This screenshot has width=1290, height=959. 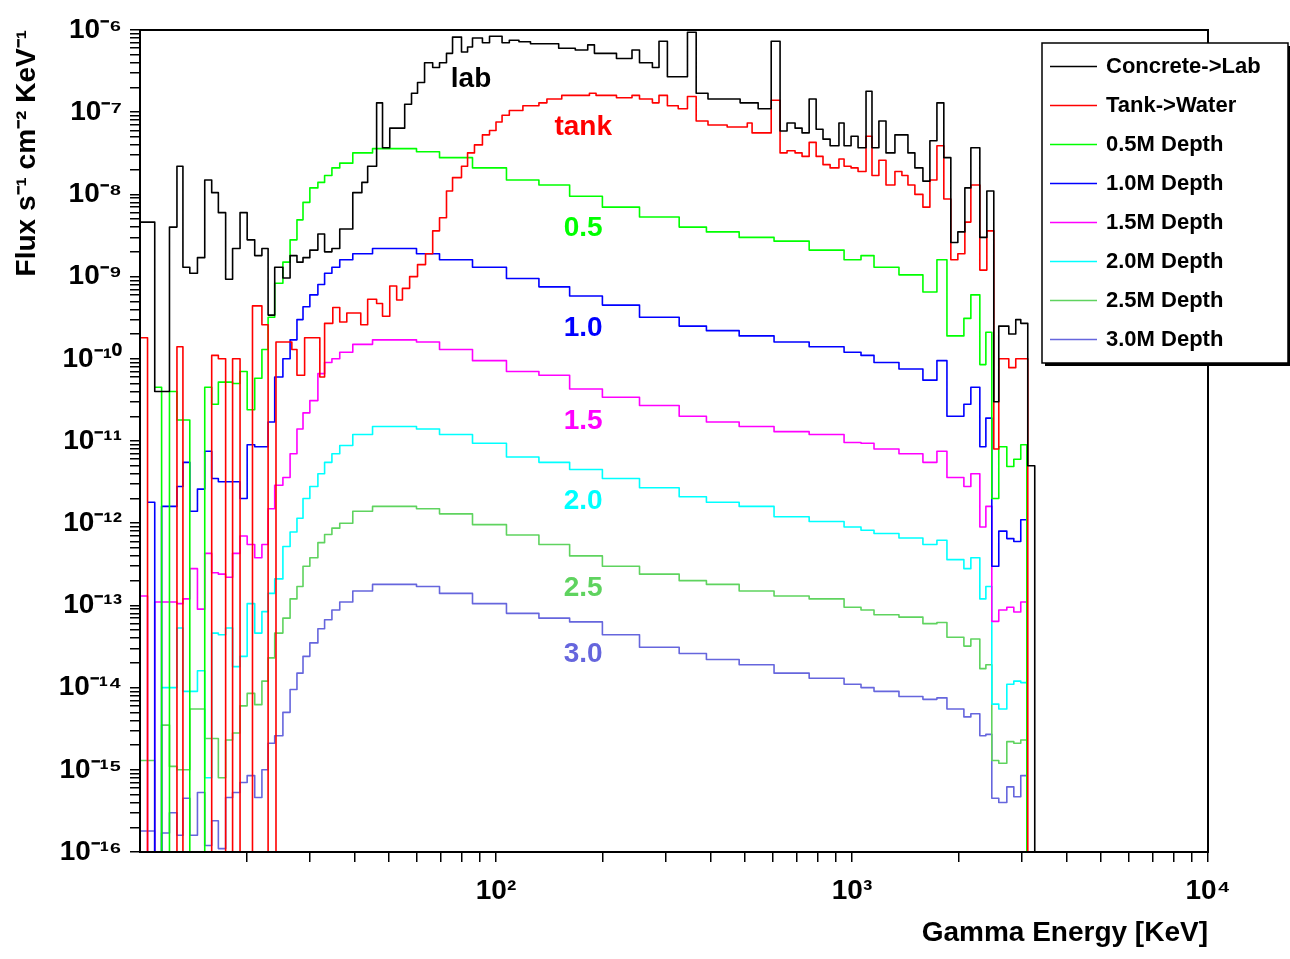 What do you see at coordinates (1208, 889) in the screenshot?
I see `x-tick-label: 10⁴` at bounding box center [1208, 889].